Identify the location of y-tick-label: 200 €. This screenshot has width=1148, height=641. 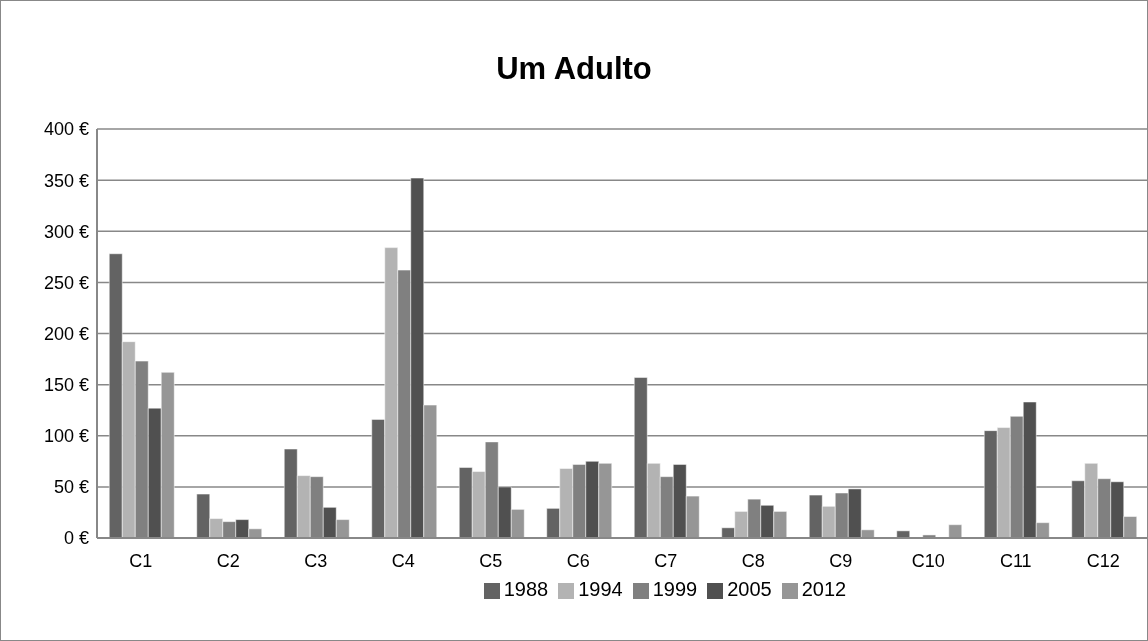
(66, 333).